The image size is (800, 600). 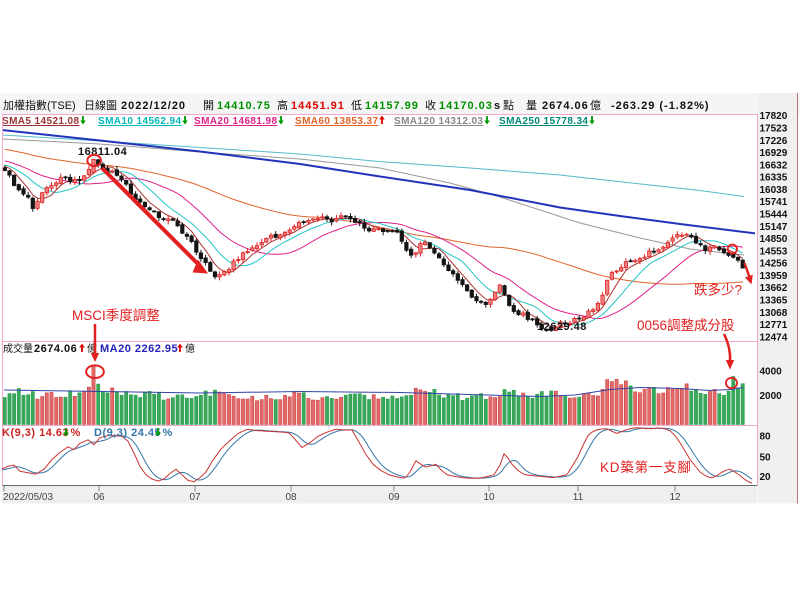 I want to click on svg-text: 2000, so click(x=771, y=396).